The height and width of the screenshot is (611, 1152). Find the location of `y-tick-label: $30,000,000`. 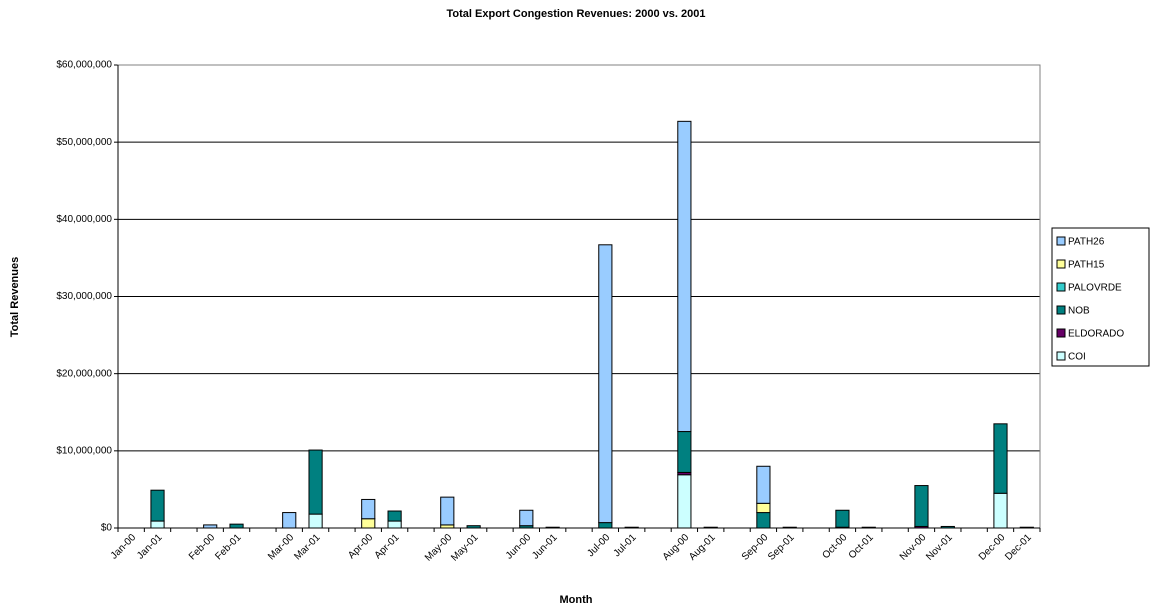

y-tick-label: $30,000,000 is located at coordinates (84, 296).